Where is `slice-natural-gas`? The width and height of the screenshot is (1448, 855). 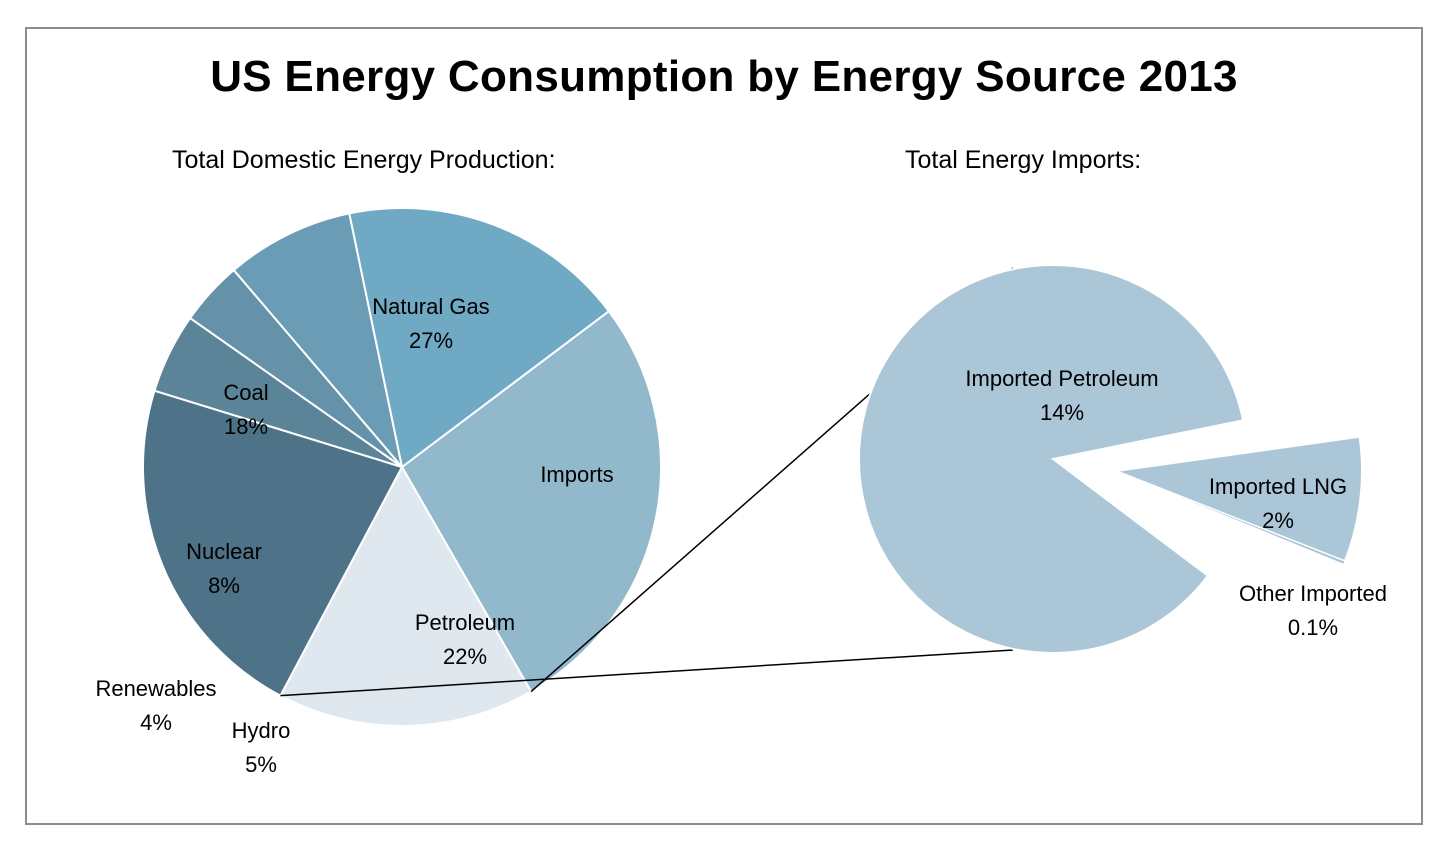
slice-natural-gas is located at coordinates (531, 501).